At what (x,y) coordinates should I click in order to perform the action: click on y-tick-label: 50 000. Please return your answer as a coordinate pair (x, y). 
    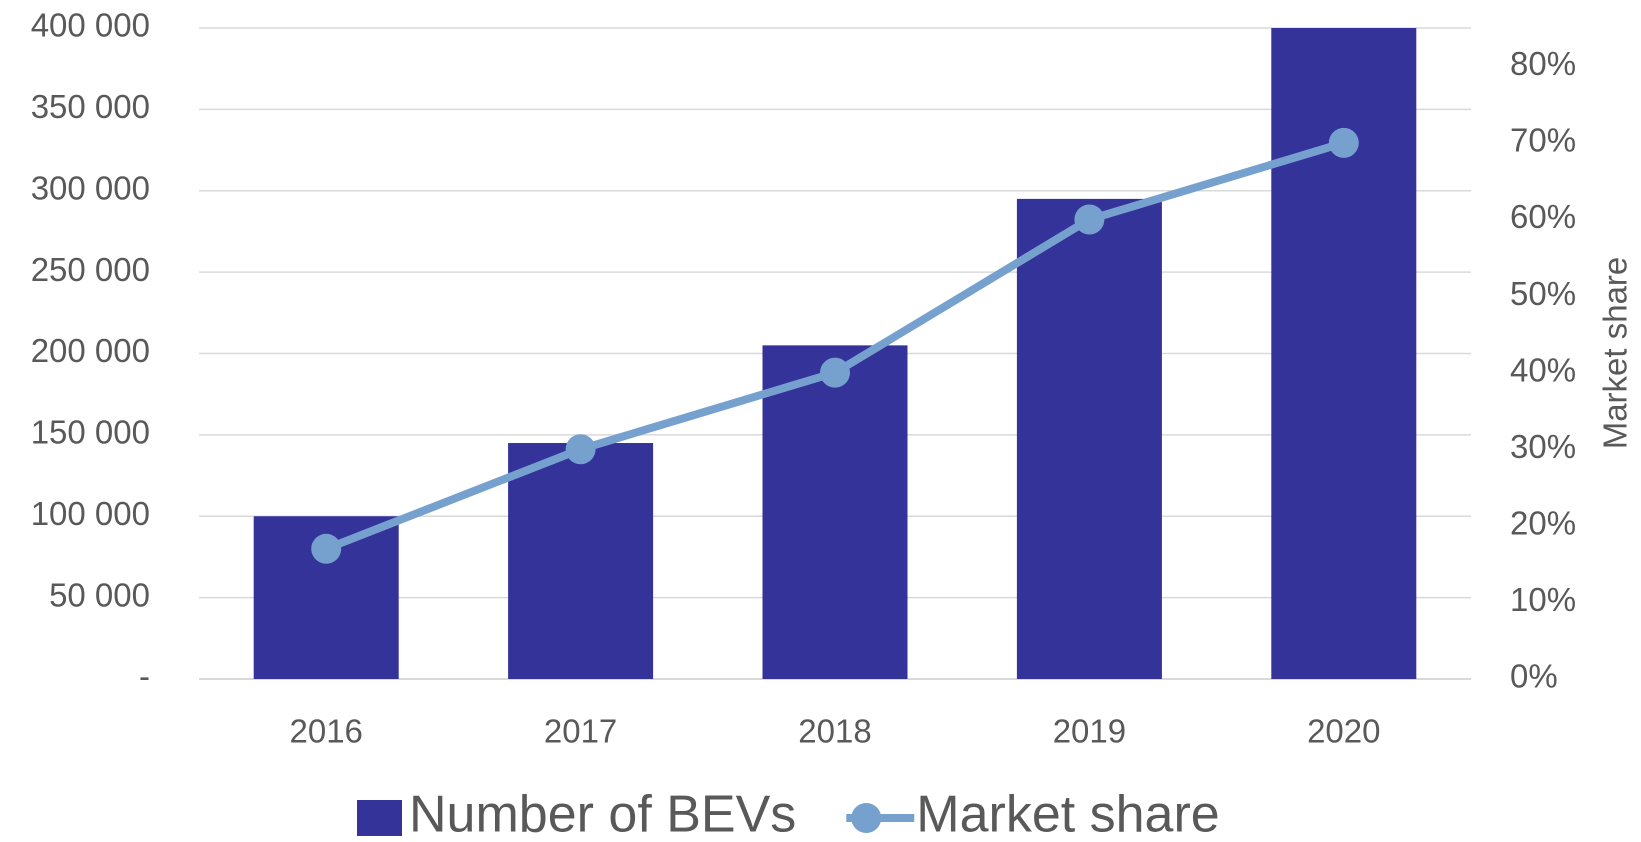
    Looking at the image, I should click on (99, 594).